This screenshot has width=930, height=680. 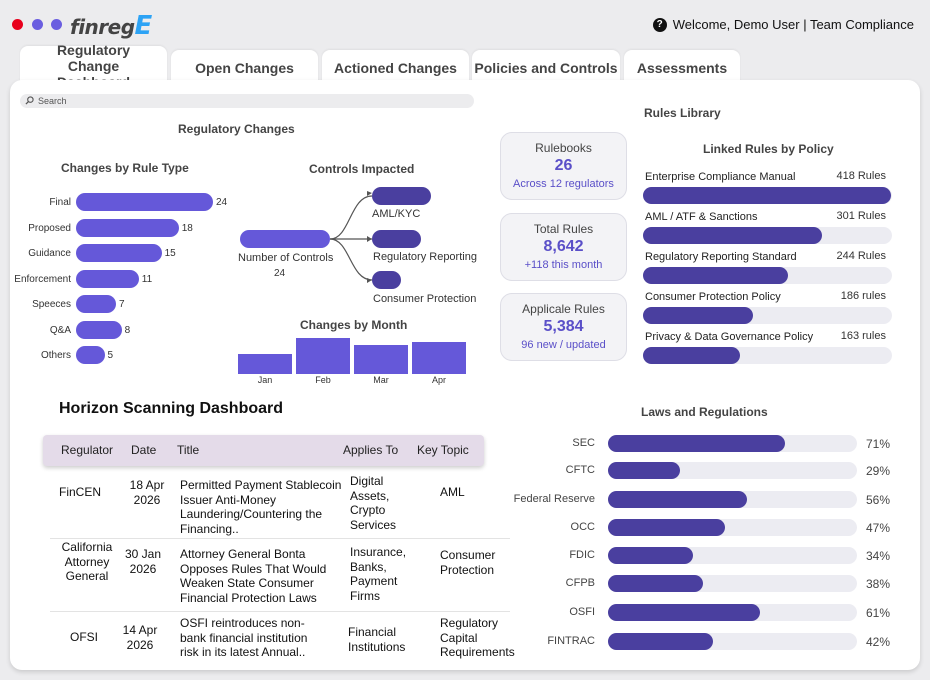 What do you see at coordinates (60, 330) in the screenshot?
I see `rule-type-label: Q&A` at bounding box center [60, 330].